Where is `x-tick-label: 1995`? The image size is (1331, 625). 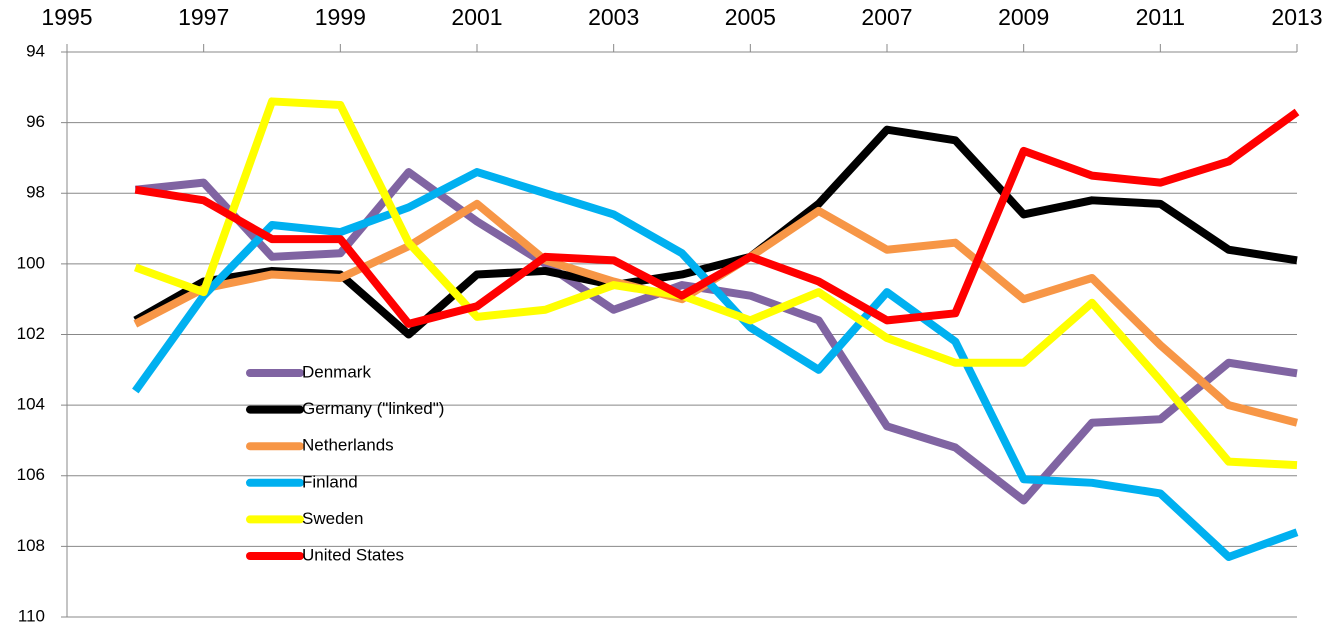 x-tick-label: 1995 is located at coordinates (66, 17).